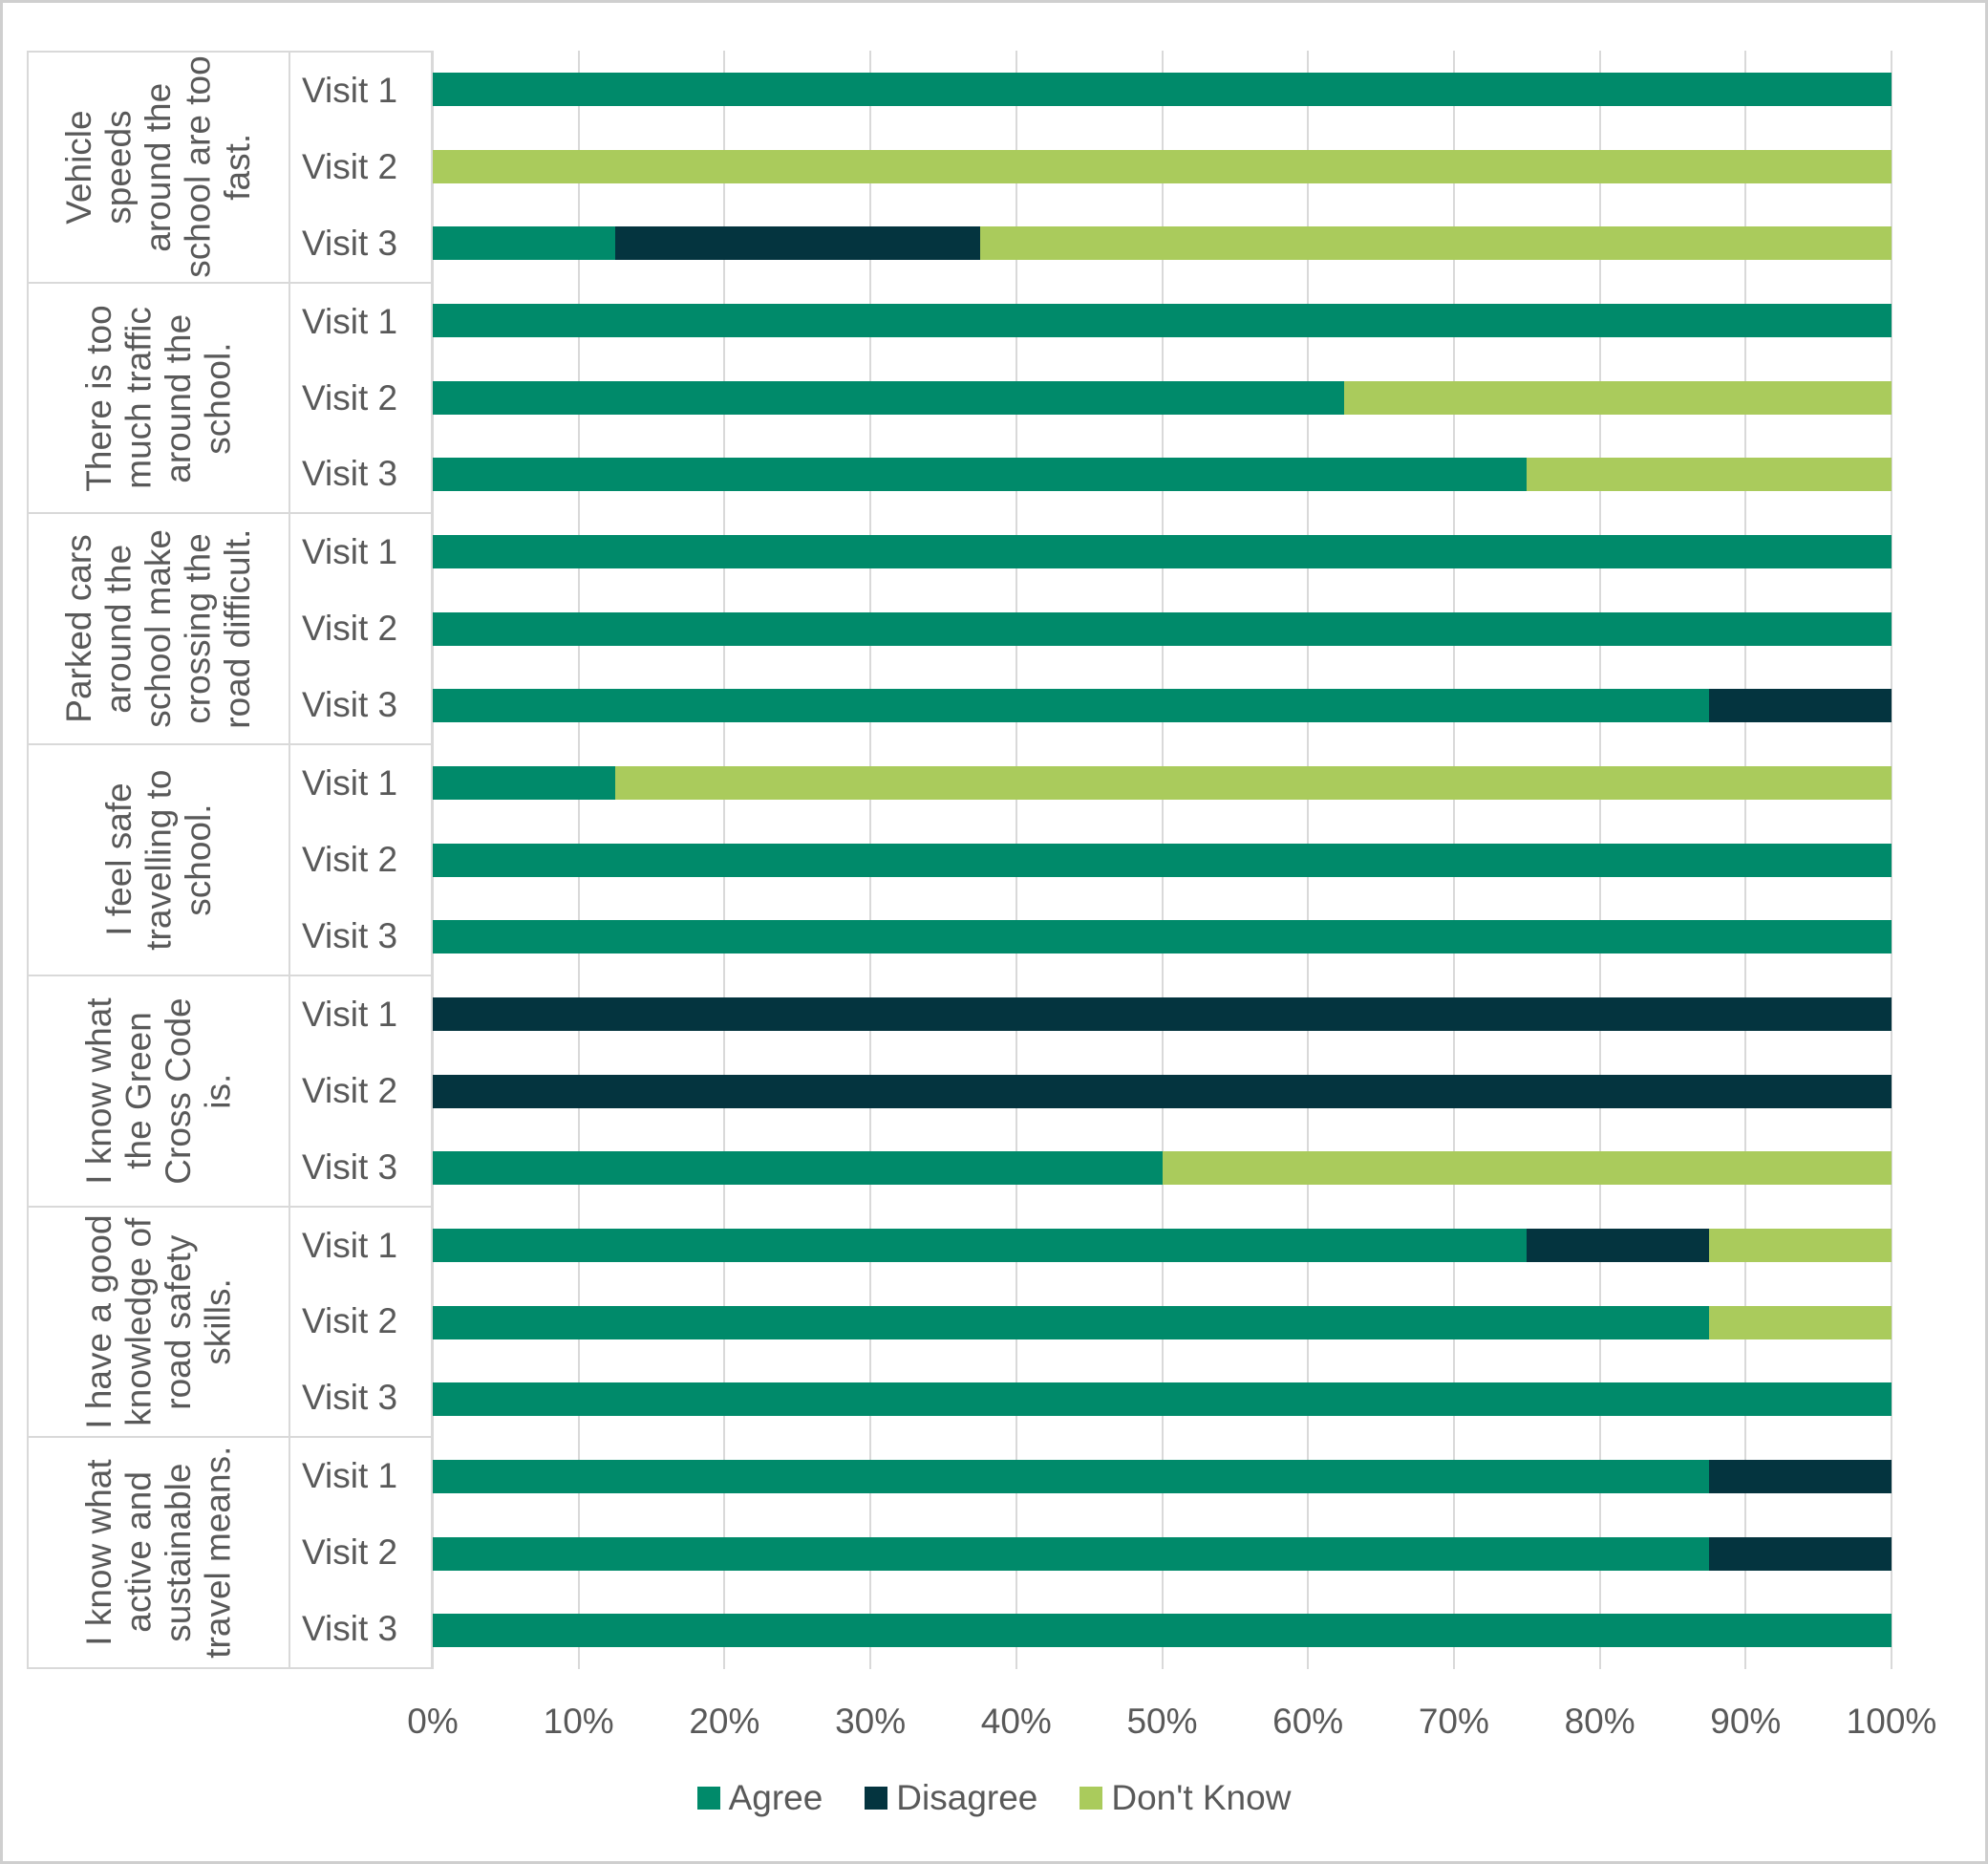 The width and height of the screenshot is (1988, 1864). Describe the element at coordinates (578, 1721) in the screenshot. I see `x-axis-tick-label: 10%` at that location.